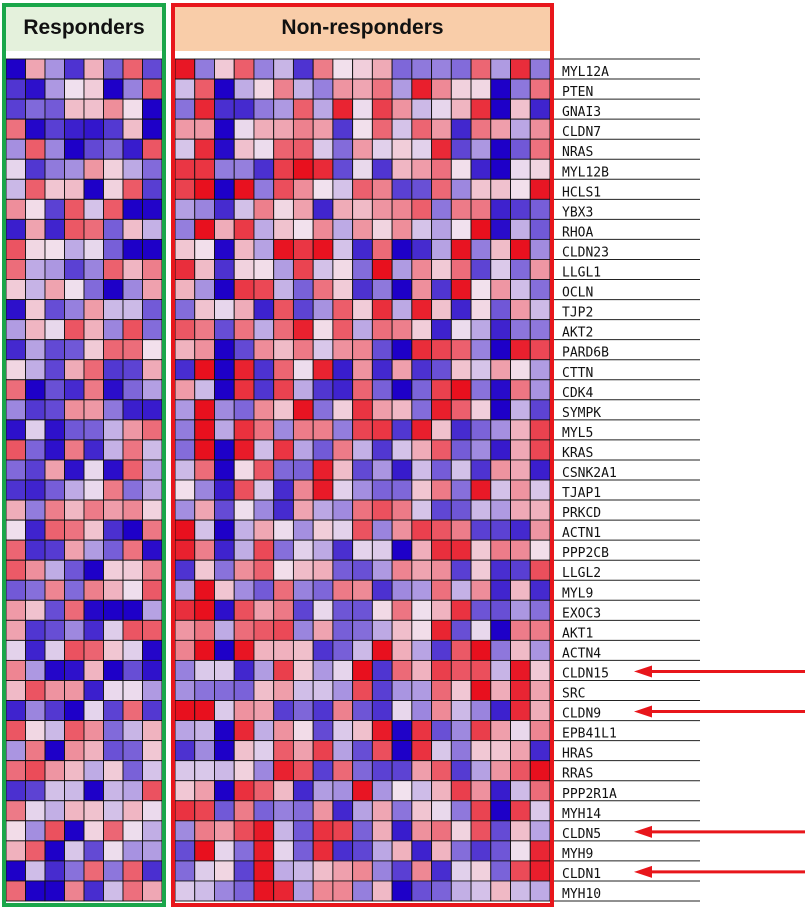  What do you see at coordinates (577, 433) in the screenshot?
I see `gene-label: MYL5` at bounding box center [577, 433].